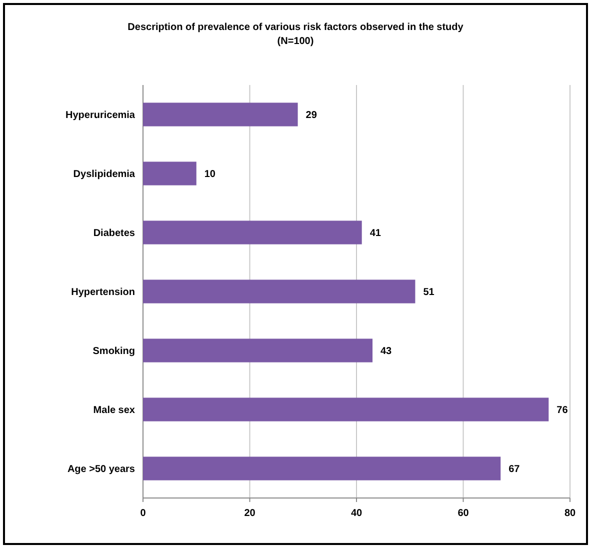 This screenshot has width=591, height=548. What do you see at coordinates (295, 41) in the screenshot?
I see `chart-subtitle: (N=100)` at bounding box center [295, 41].